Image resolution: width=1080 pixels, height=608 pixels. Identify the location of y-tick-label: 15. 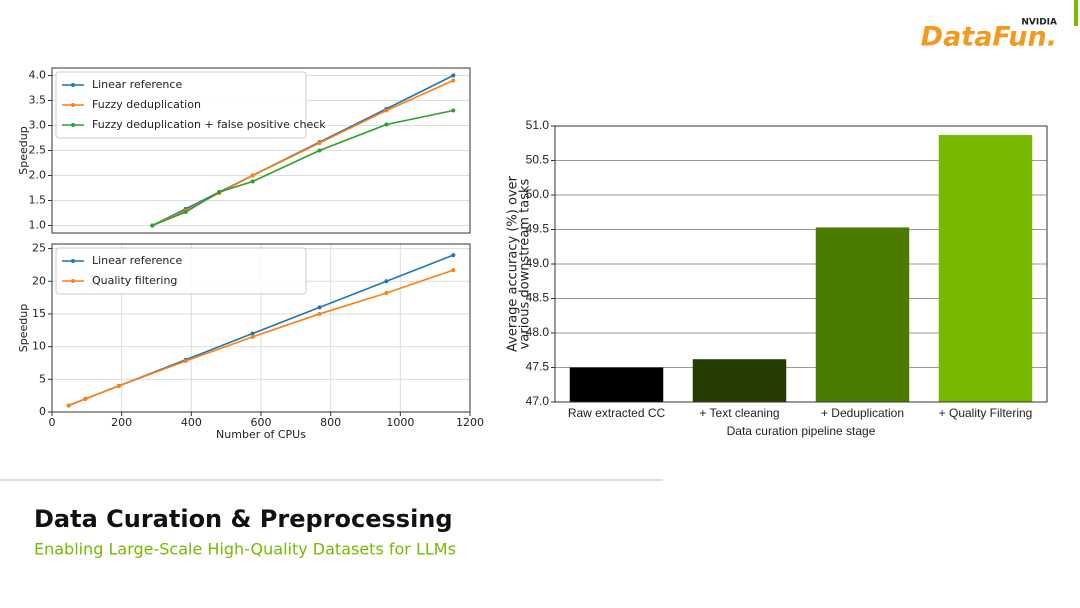
(39, 313).